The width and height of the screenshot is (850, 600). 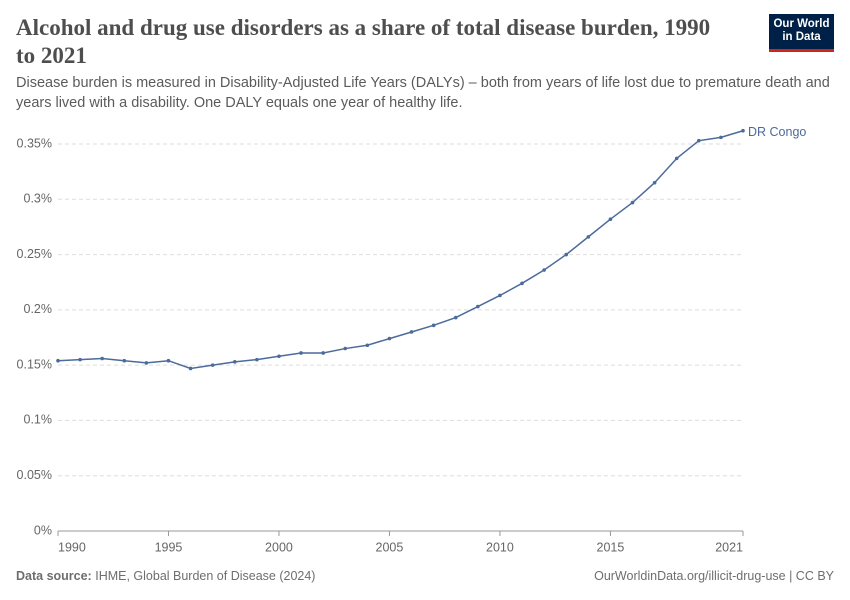 I want to click on source-text: IHME, Global Burden of Disease (2024), so click(x=205, y=576).